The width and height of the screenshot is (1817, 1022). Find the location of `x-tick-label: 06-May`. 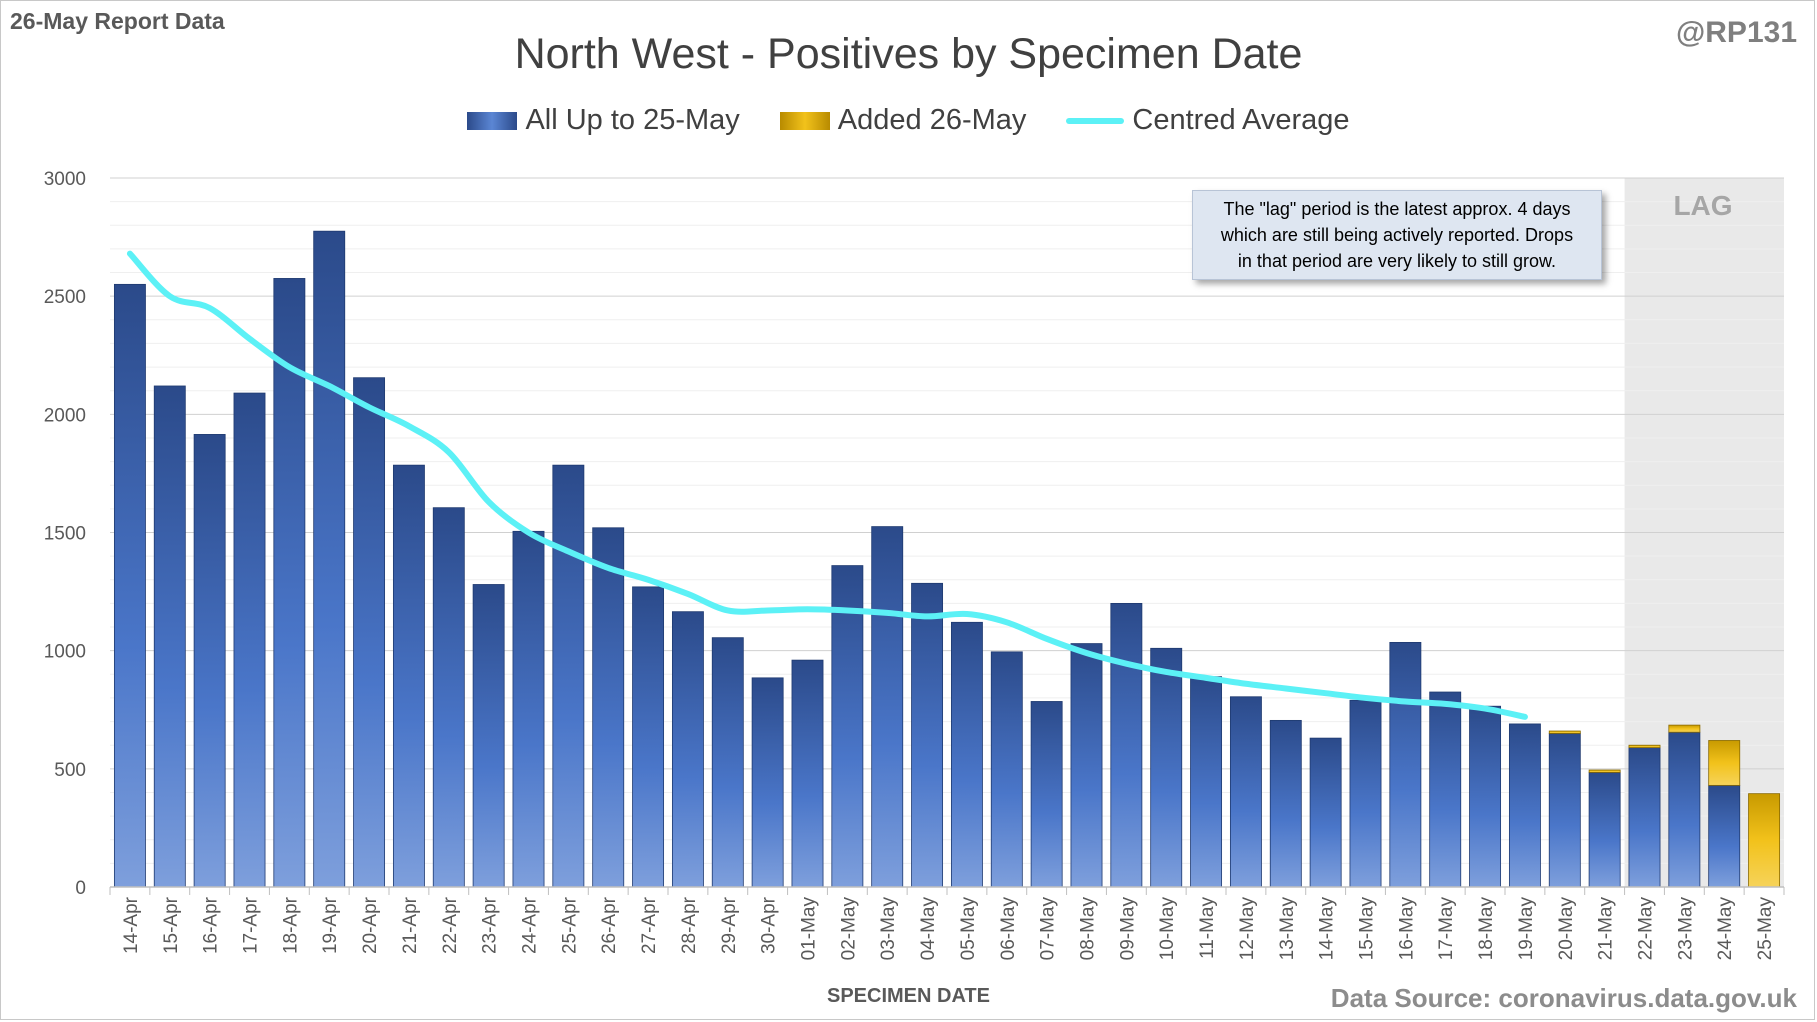

x-tick-label: 06-May is located at coordinates (1008, 929).